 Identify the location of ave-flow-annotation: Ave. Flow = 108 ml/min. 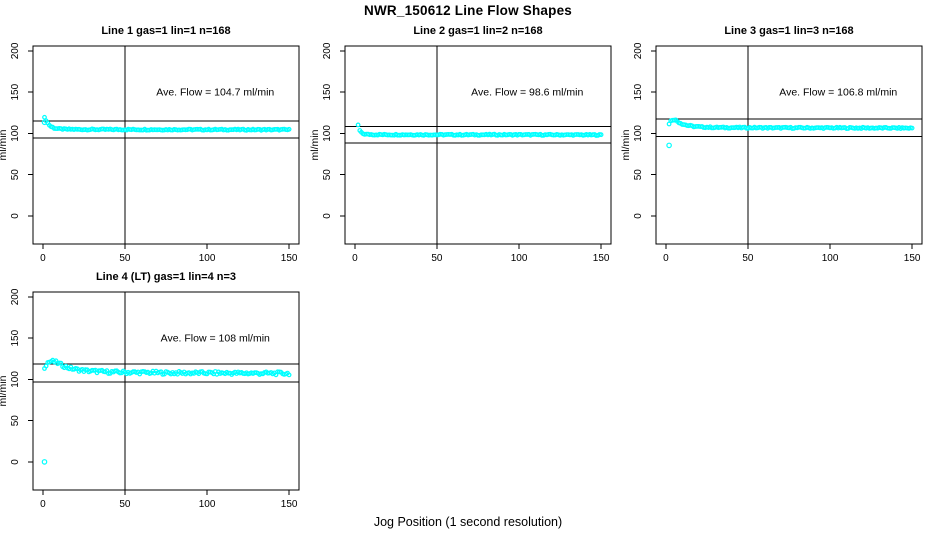
(215, 339).